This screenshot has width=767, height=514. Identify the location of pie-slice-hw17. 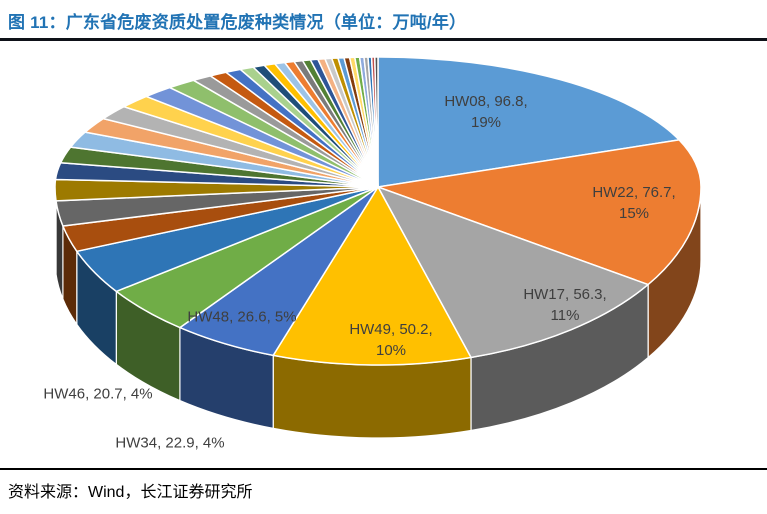
(513, 272).